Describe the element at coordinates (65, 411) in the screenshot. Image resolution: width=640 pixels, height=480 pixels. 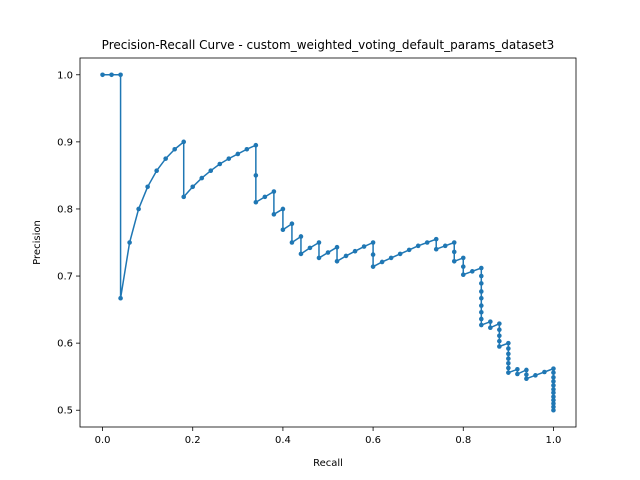
I see `y-tick-label: 0.5` at that location.